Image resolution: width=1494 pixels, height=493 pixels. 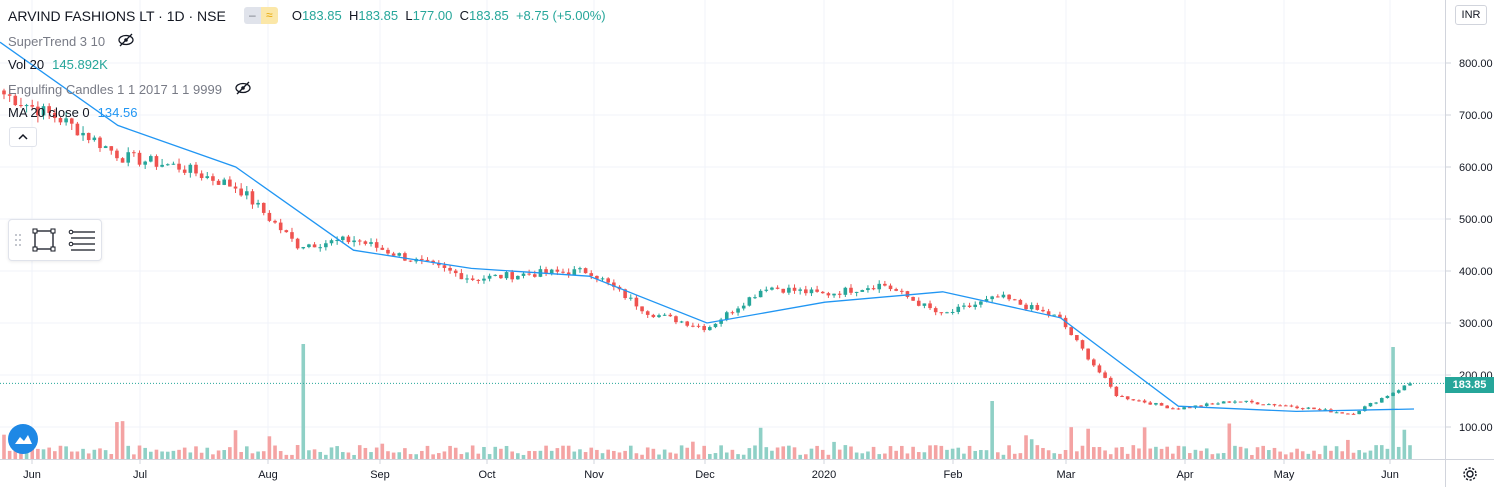 What do you see at coordinates (1470, 476) in the screenshot?
I see `gear-icon` at bounding box center [1470, 476].